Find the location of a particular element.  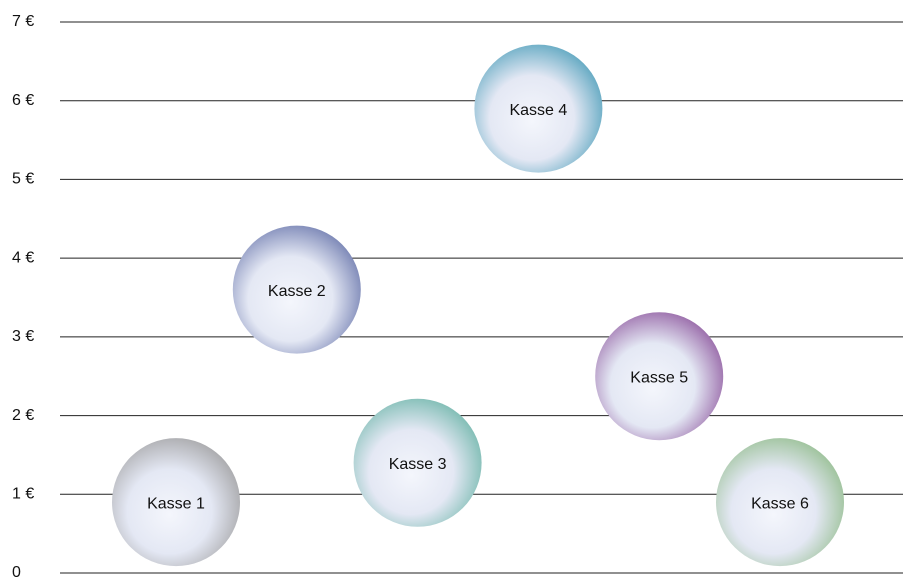

bubble-label: Kasse 2 is located at coordinates (297, 291).